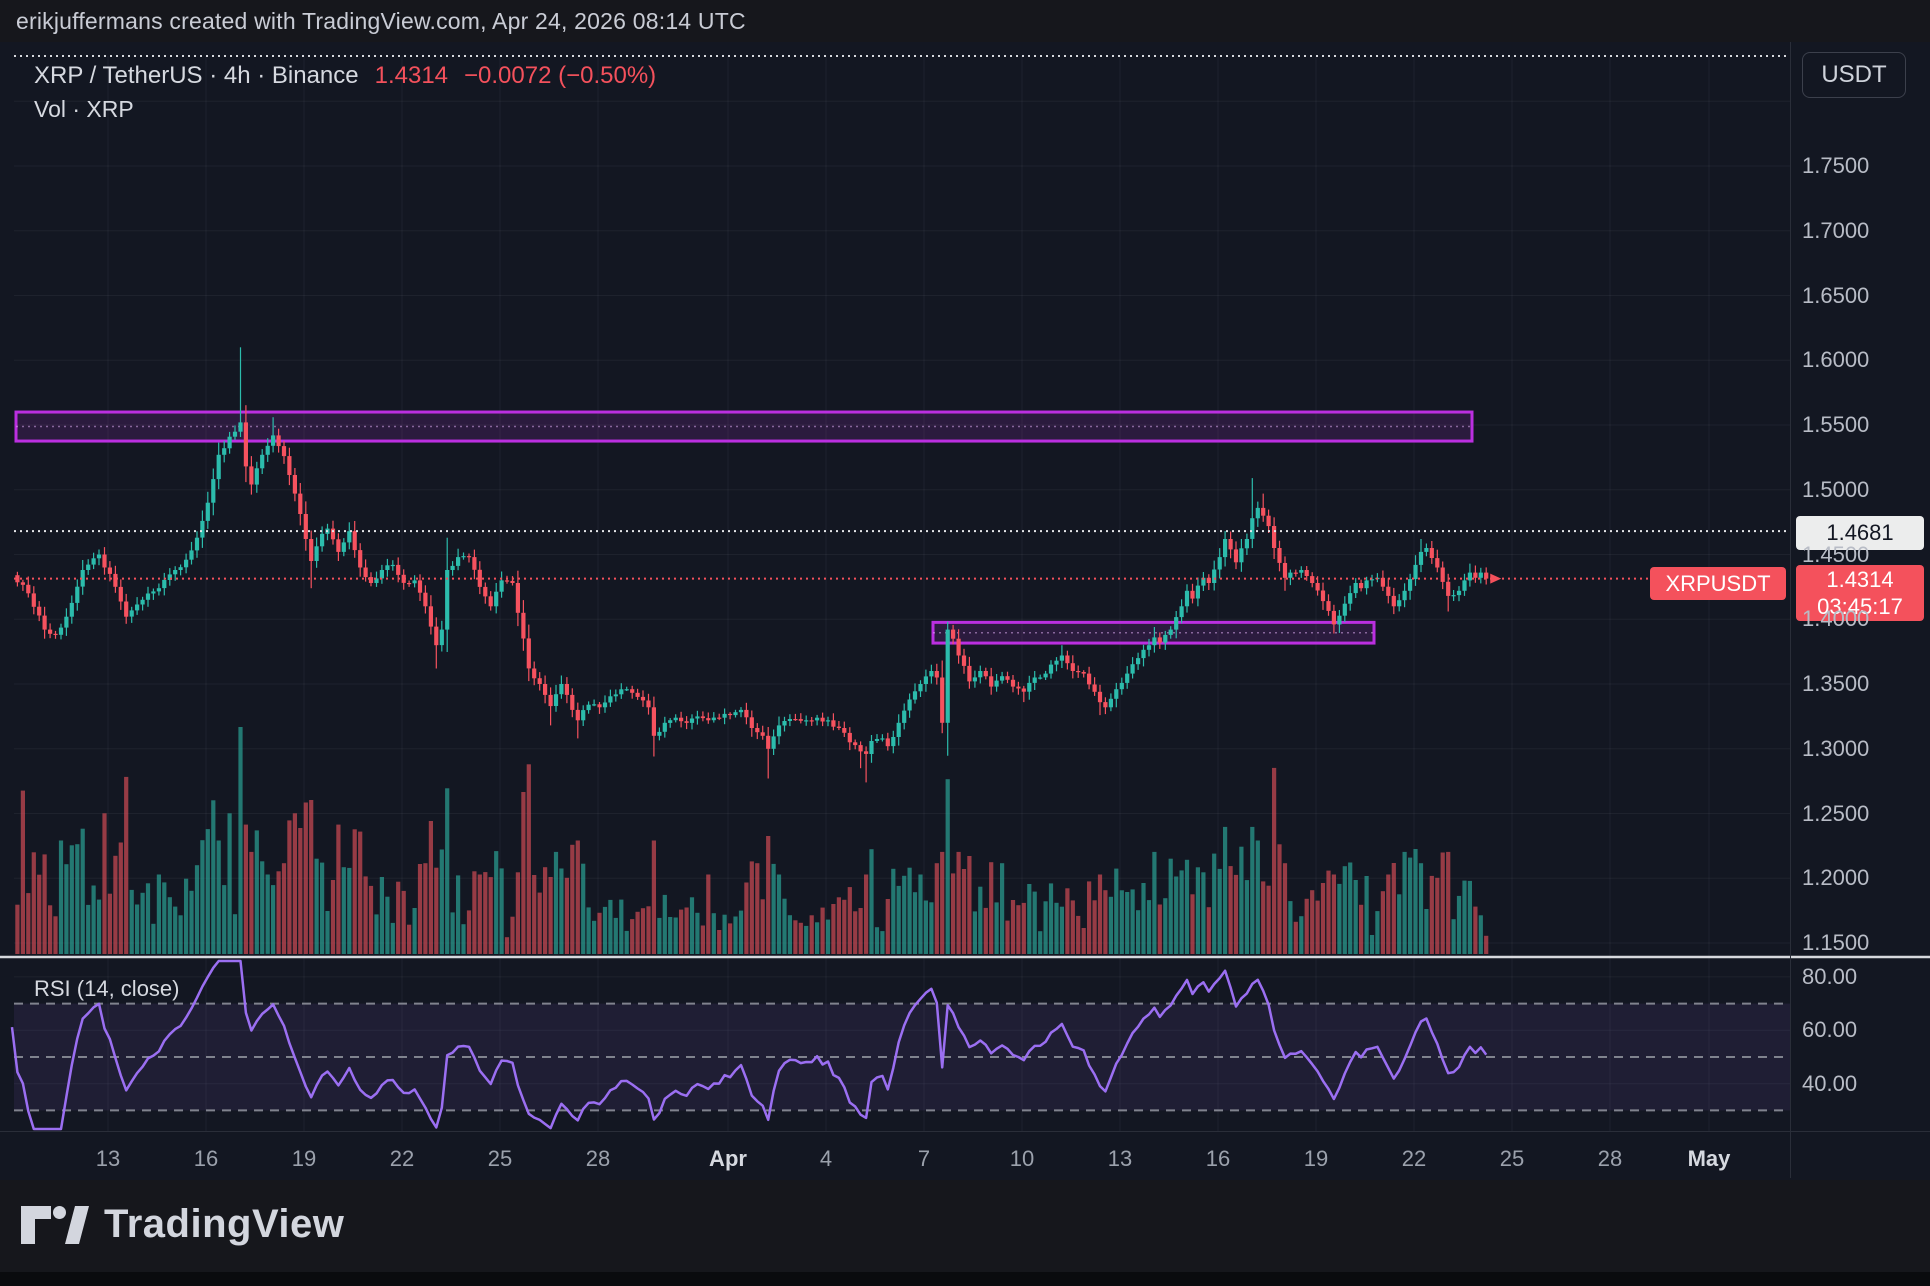 The image size is (1930, 1286). What do you see at coordinates (55, 1224) in the screenshot?
I see `tradingview-logo-icon` at bounding box center [55, 1224].